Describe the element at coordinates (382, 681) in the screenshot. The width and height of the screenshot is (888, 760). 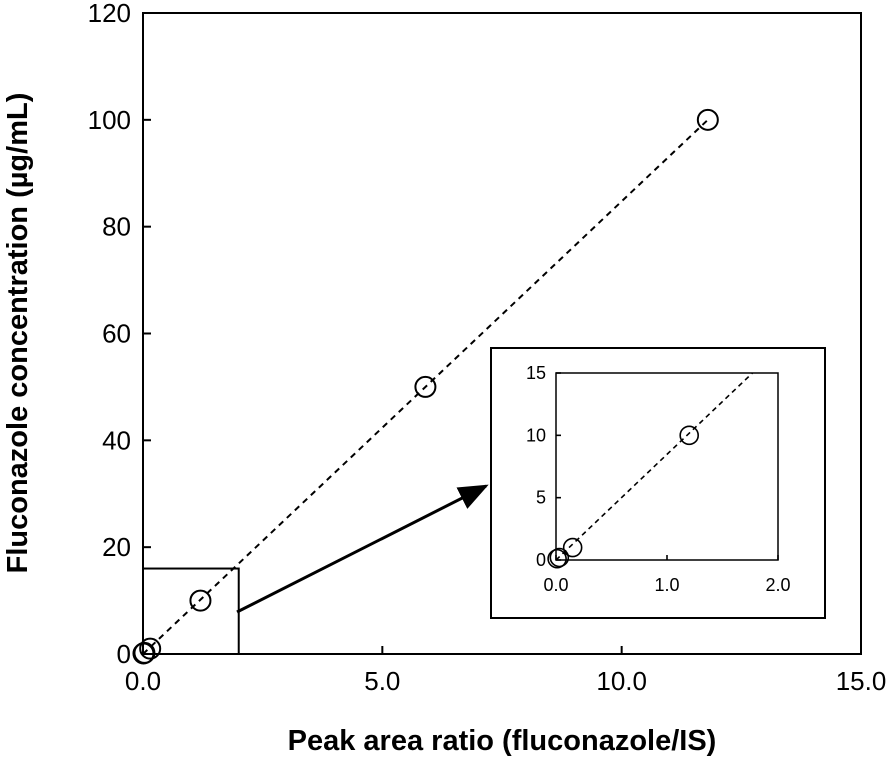
I see `x-tick-label: 5.0` at that location.